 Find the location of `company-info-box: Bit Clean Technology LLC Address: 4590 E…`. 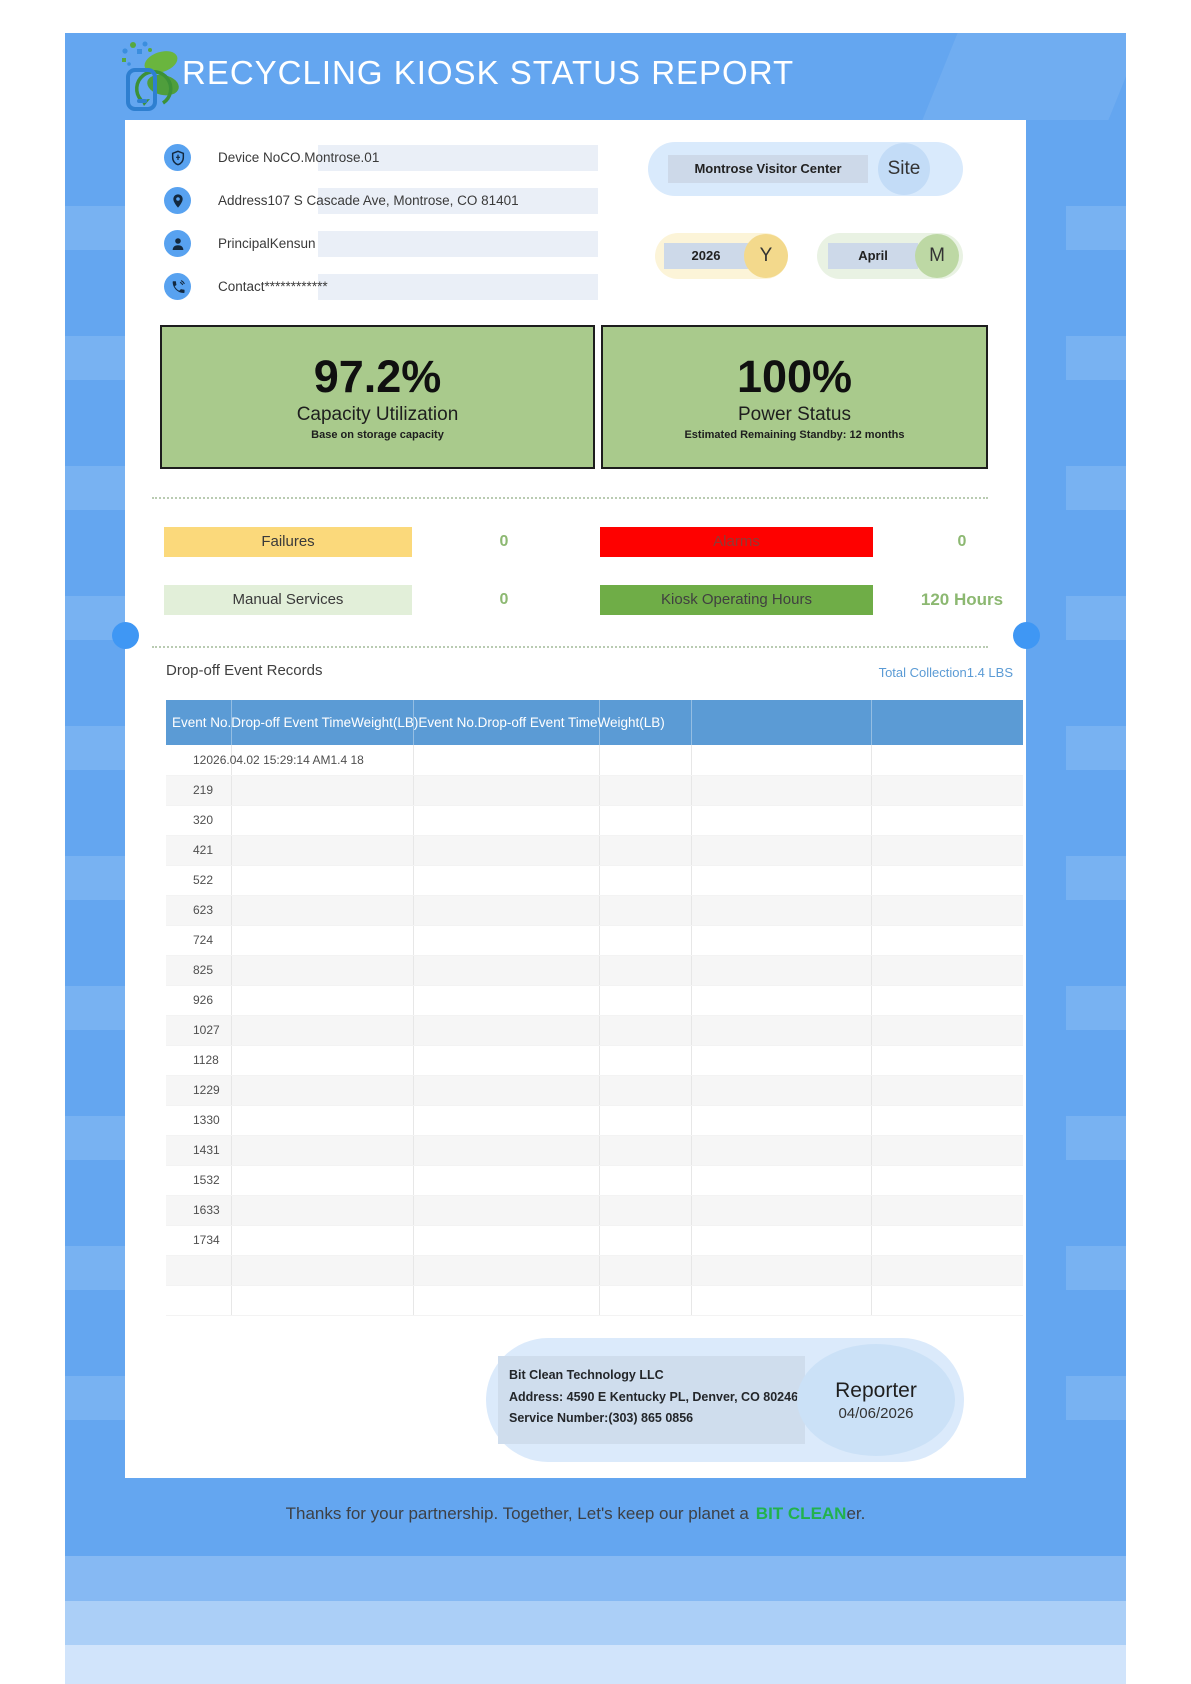

company-info-box: Bit Clean Technology LLC Address: 4590 E… is located at coordinates (651, 1400).